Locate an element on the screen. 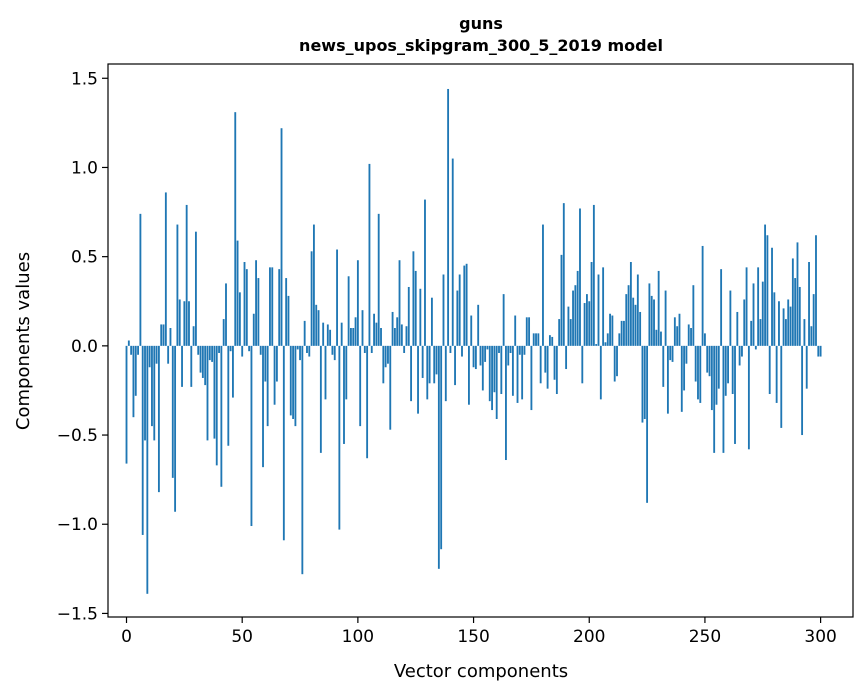 This screenshot has width=867, height=696. x-tick-label: 100 is located at coordinates (358, 637).